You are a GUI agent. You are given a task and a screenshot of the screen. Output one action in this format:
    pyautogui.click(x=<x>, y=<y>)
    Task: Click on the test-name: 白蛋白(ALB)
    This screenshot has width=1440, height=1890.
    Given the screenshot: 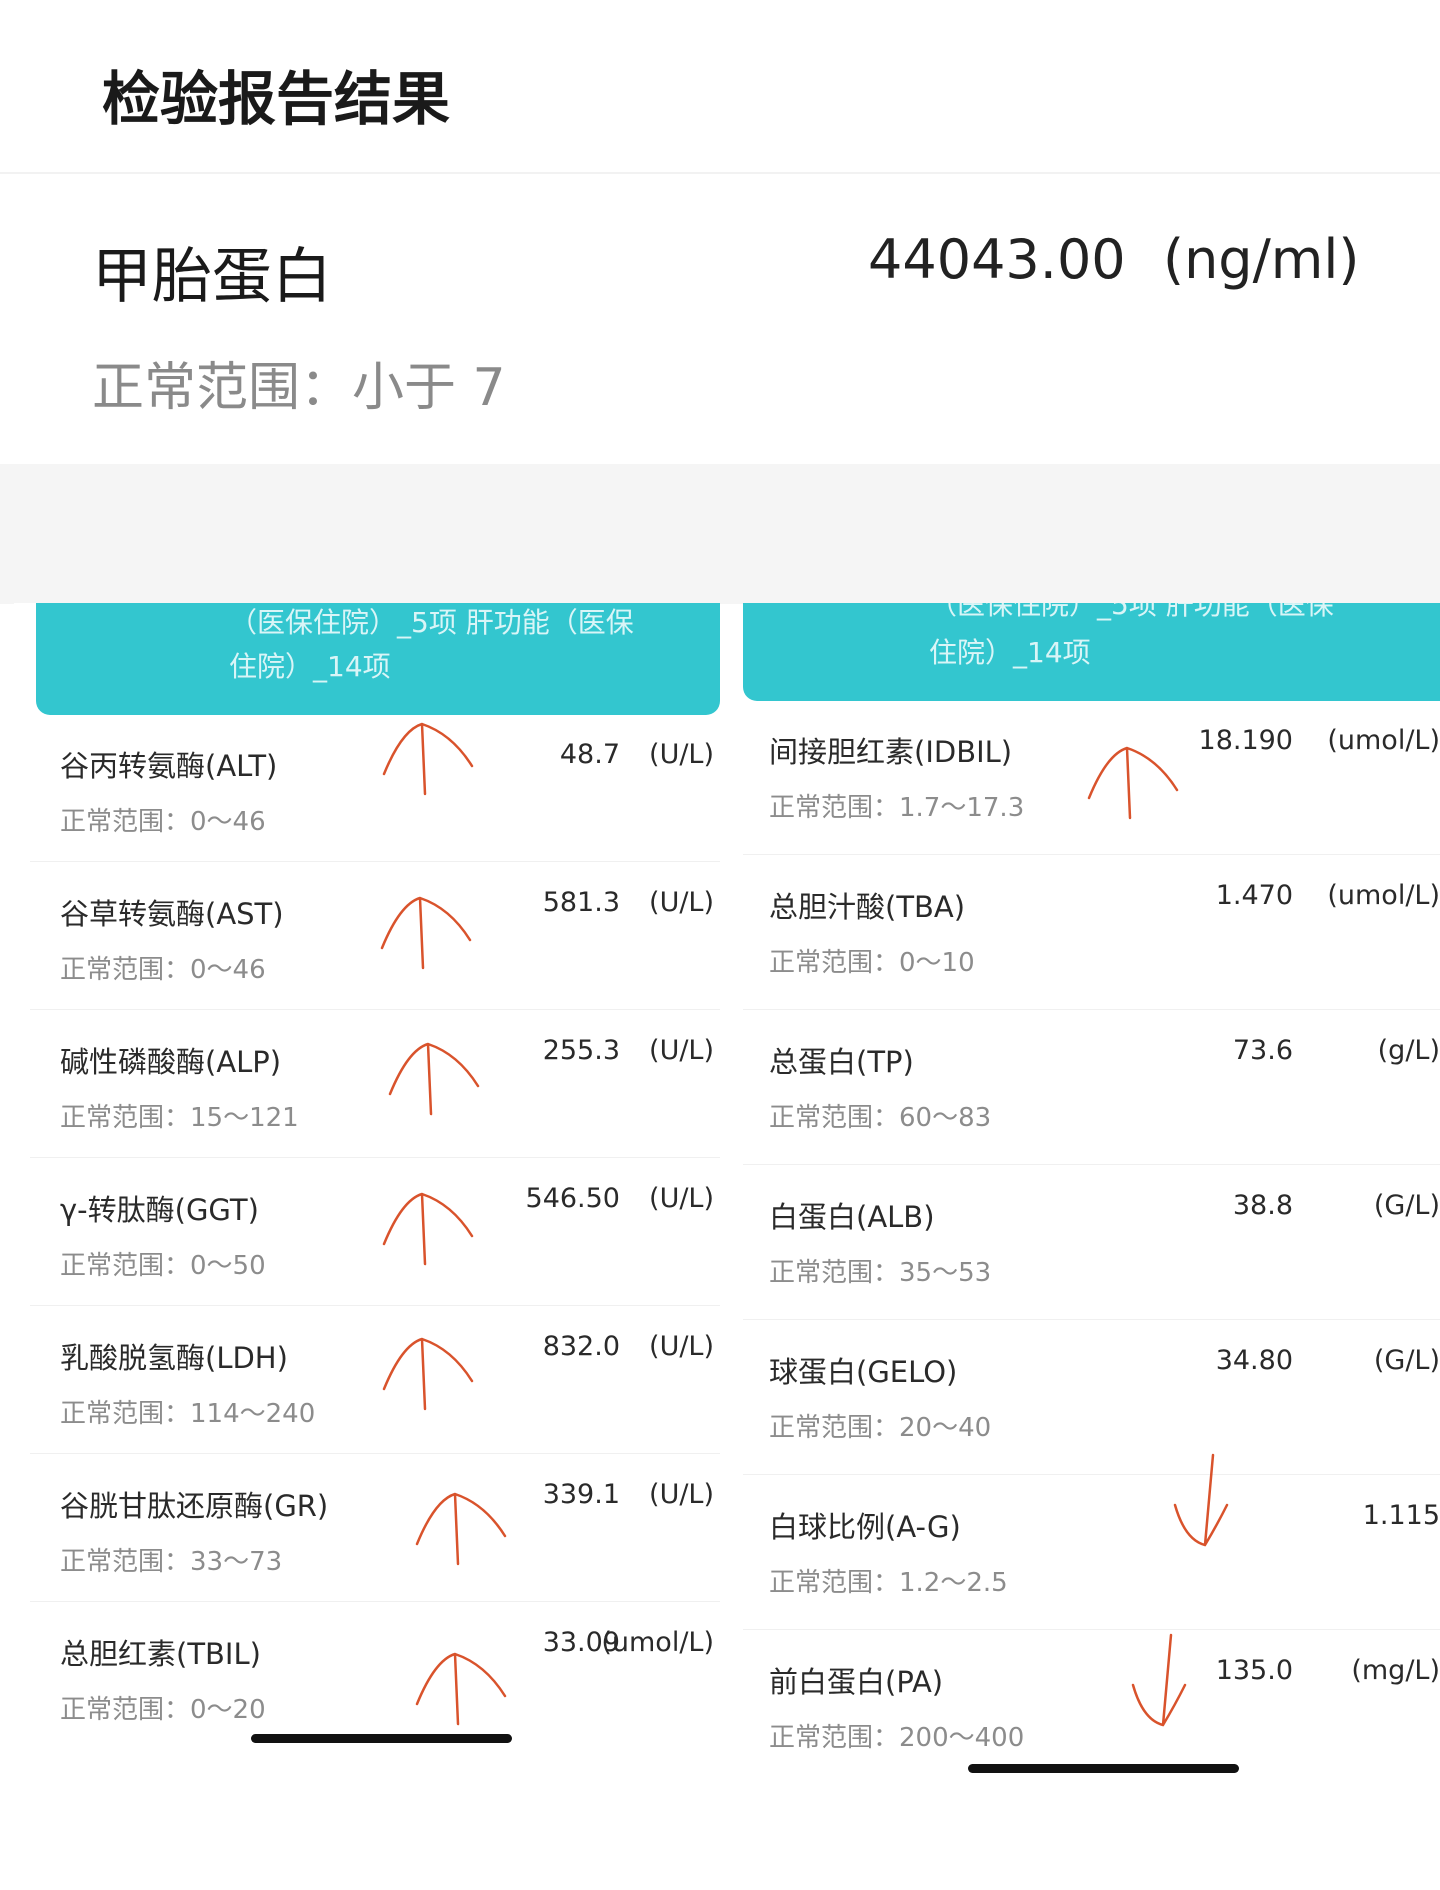 What is the action you would take?
    pyautogui.click(x=852, y=1217)
    